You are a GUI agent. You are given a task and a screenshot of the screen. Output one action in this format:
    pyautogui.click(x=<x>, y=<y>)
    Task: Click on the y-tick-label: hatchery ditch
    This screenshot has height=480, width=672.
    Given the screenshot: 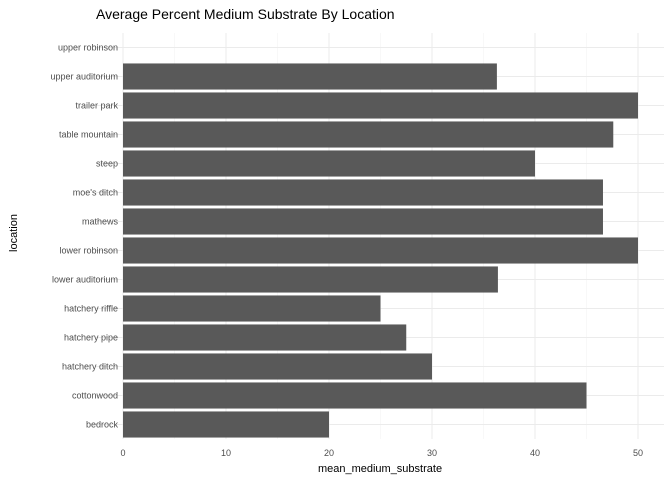 What is the action you would take?
    pyautogui.click(x=90, y=367)
    